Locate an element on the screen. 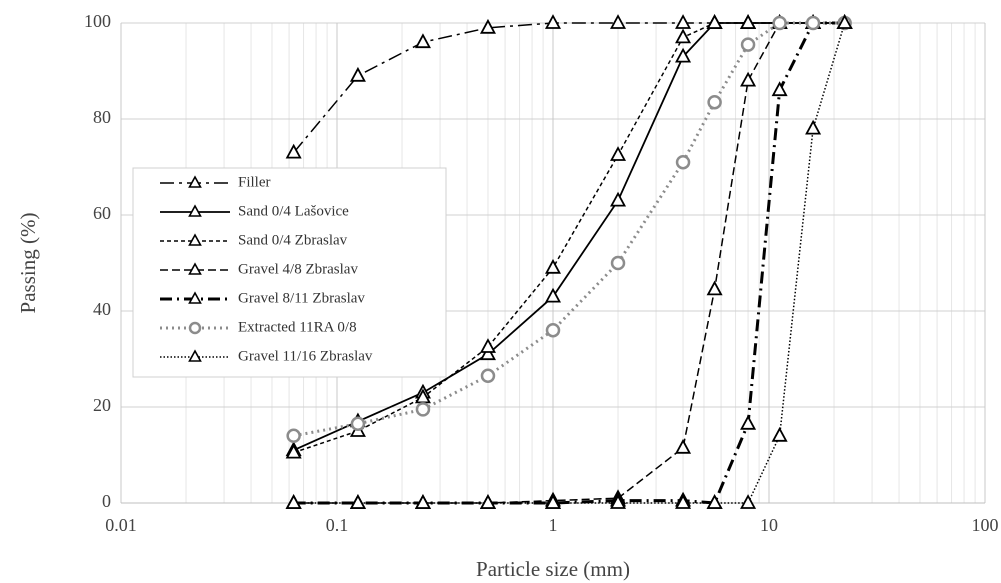  y-tick-label: 80 is located at coordinates (102, 117).